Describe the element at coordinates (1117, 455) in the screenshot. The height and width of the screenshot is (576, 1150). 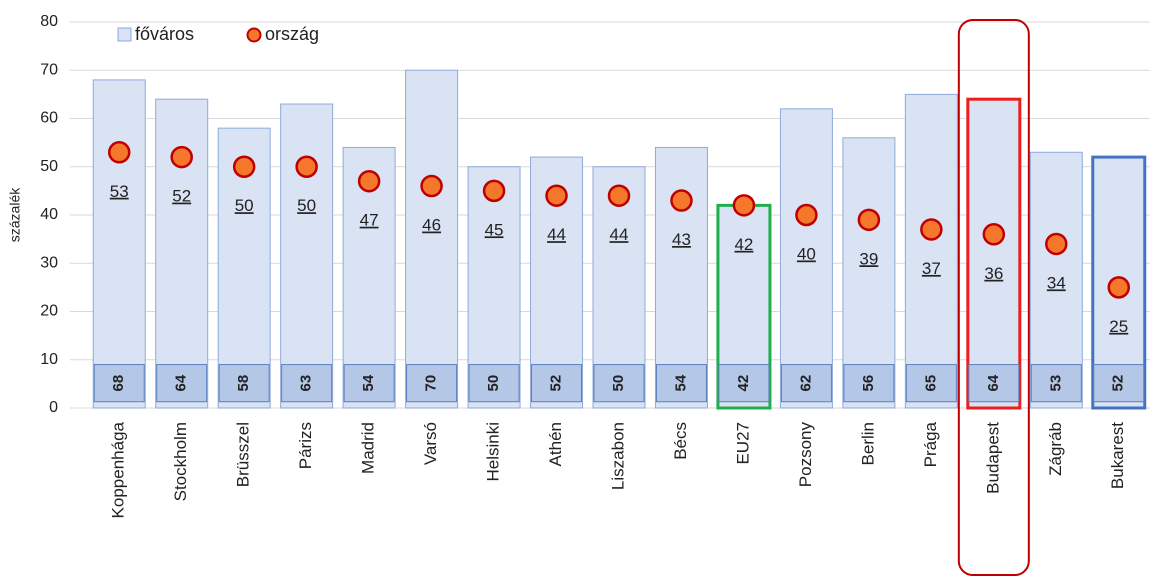
I see `x-tick-label: Bukarest` at that location.